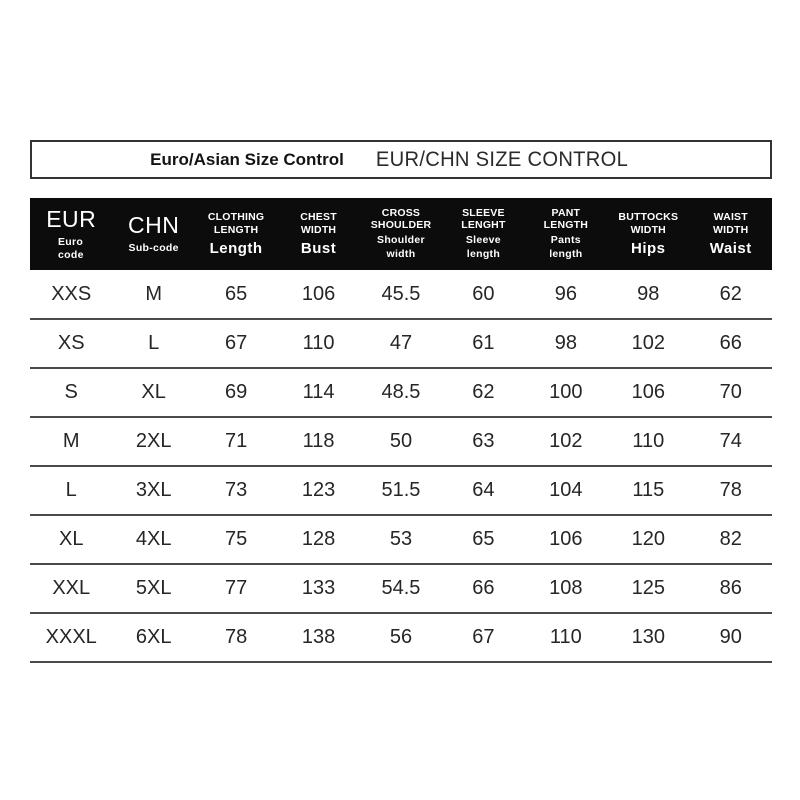 The width and height of the screenshot is (800, 800). What do you see at coordinates (153, 393) in the screenshot?
I see `cell-chn-size: XL` at bounding box center [153, 393].